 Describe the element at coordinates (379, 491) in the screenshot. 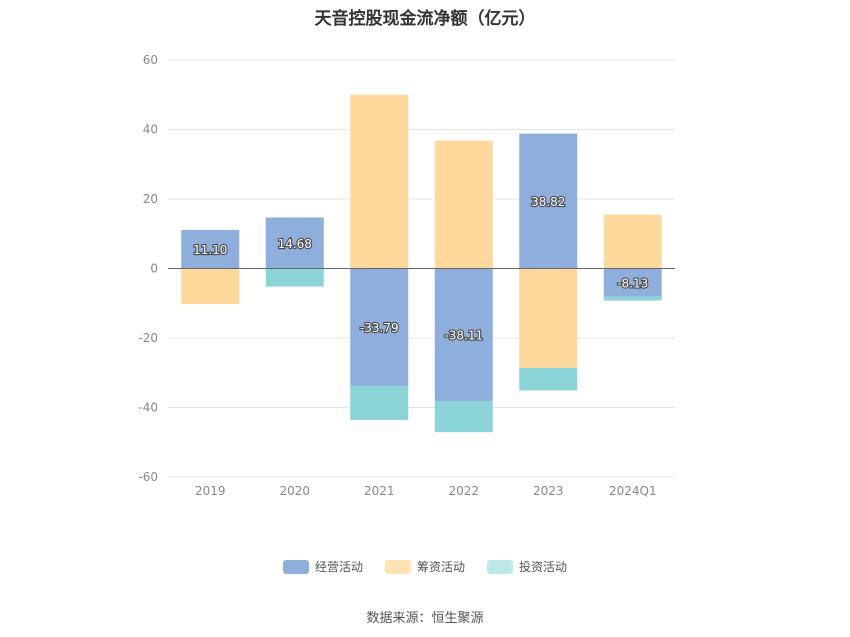

I see `x-tick-label: 2021` at that location.